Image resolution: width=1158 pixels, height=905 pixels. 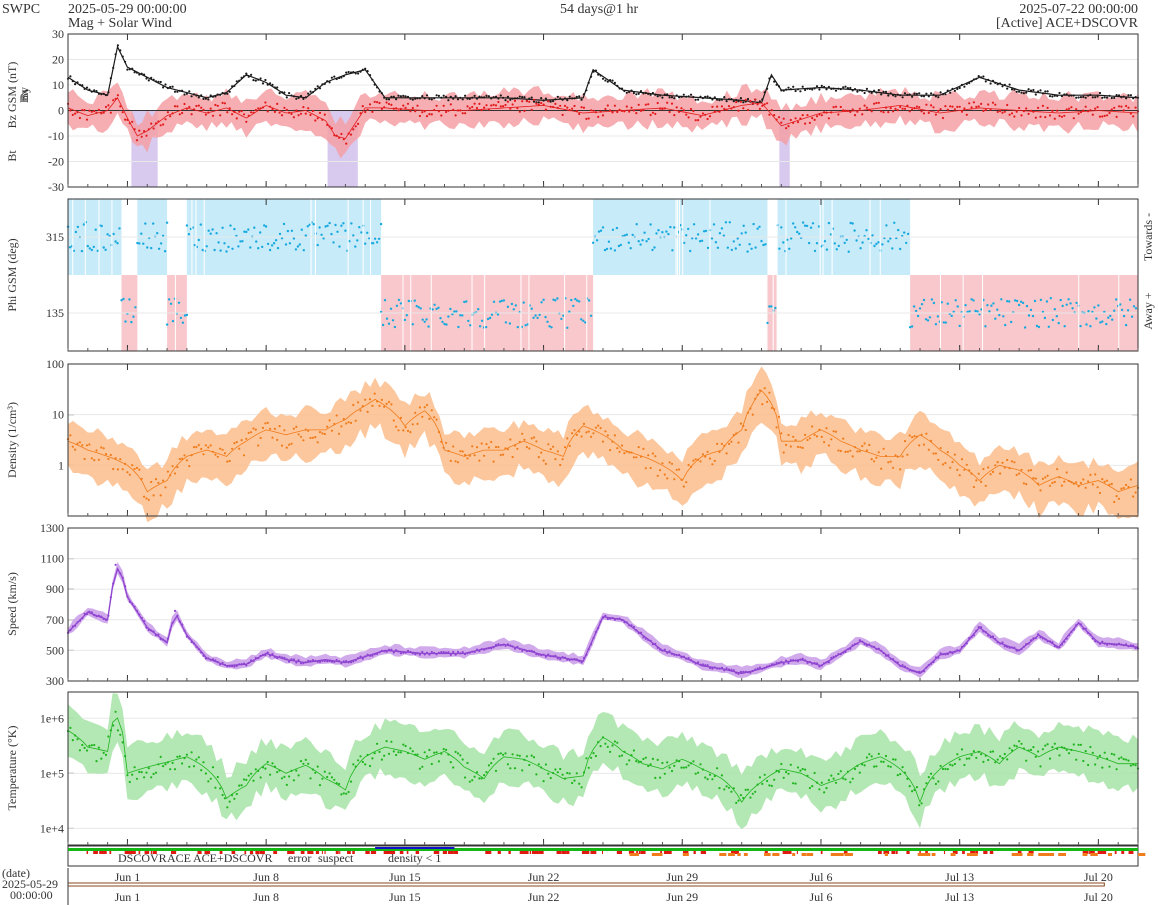 I want to click on x-tick-label-top: Jun 22, so click(x=544, y=877).